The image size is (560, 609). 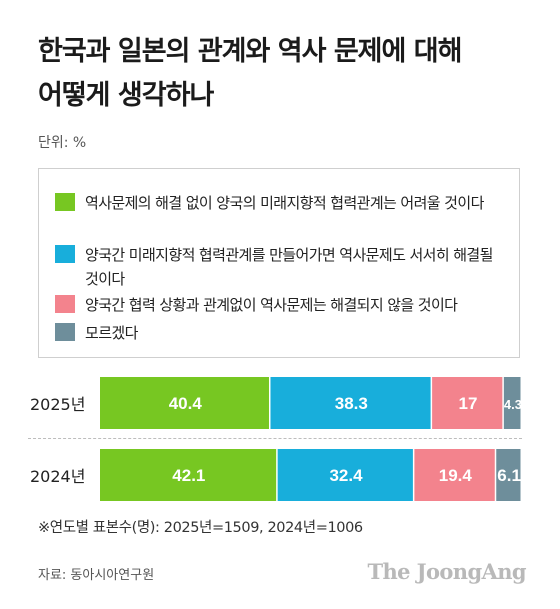 I want to click on bar-value-label: 38.3, so click(x=351, y=403).